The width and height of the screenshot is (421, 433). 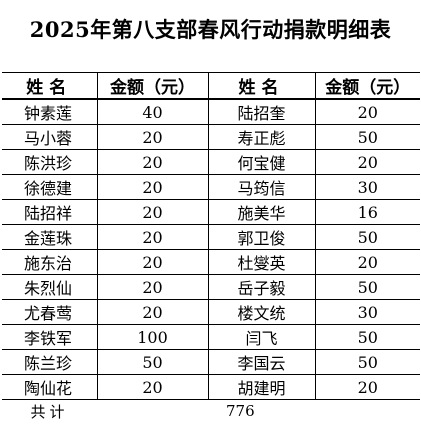 I want to click on donor-name-cell: 陆招奎, so click(x=261, y=112).